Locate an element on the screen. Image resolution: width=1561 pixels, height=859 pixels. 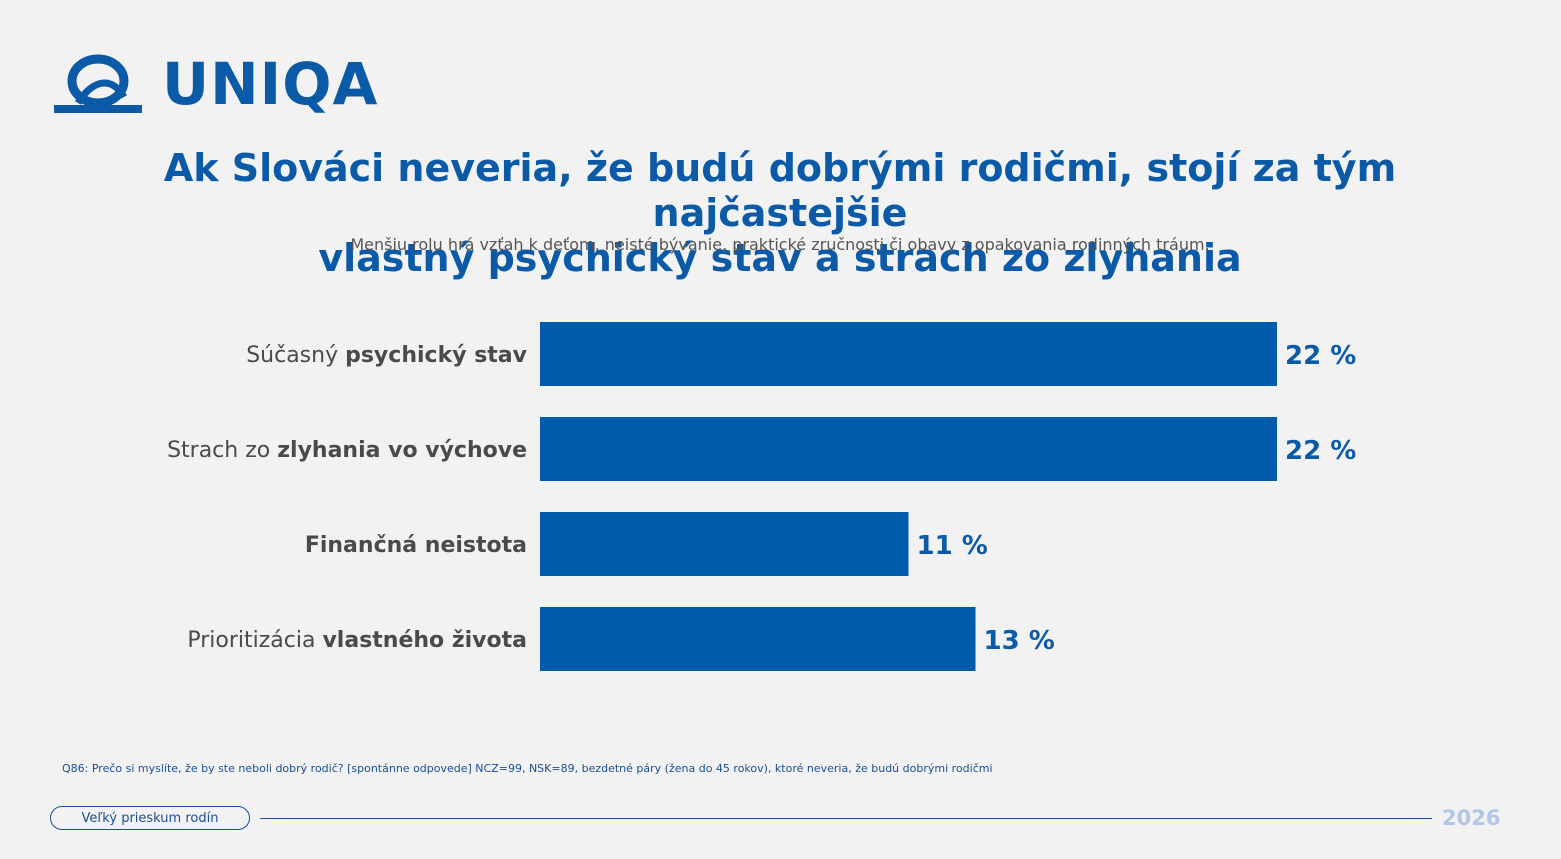
footer-year: 2026 is located at coordinates (1471, 818).